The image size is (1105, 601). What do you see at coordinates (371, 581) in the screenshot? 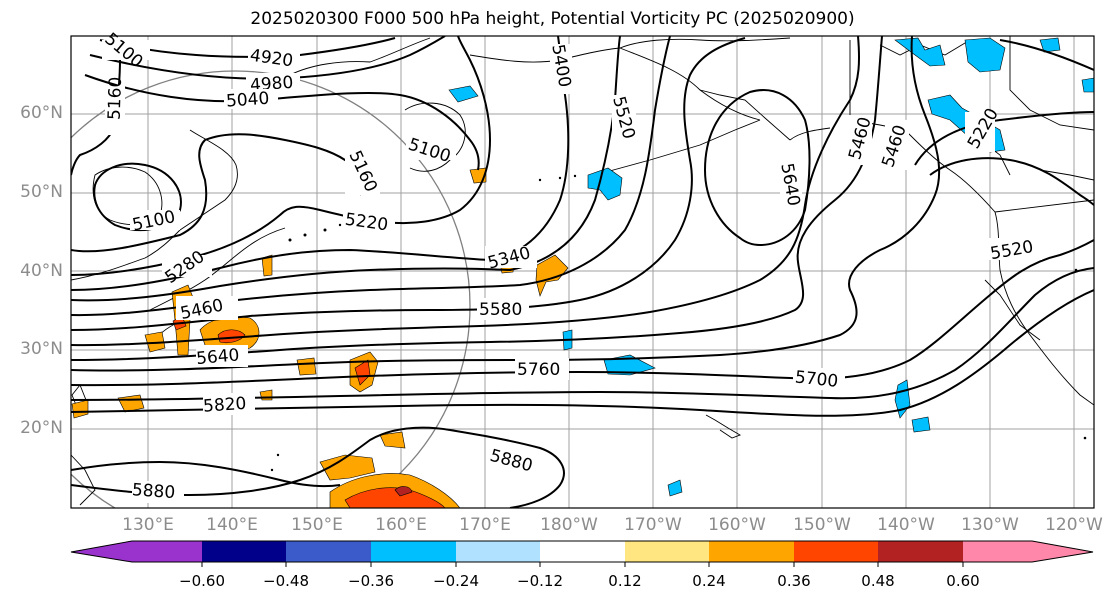
I see `colorbar-label: −0.36` at bounding box center [371, 581].